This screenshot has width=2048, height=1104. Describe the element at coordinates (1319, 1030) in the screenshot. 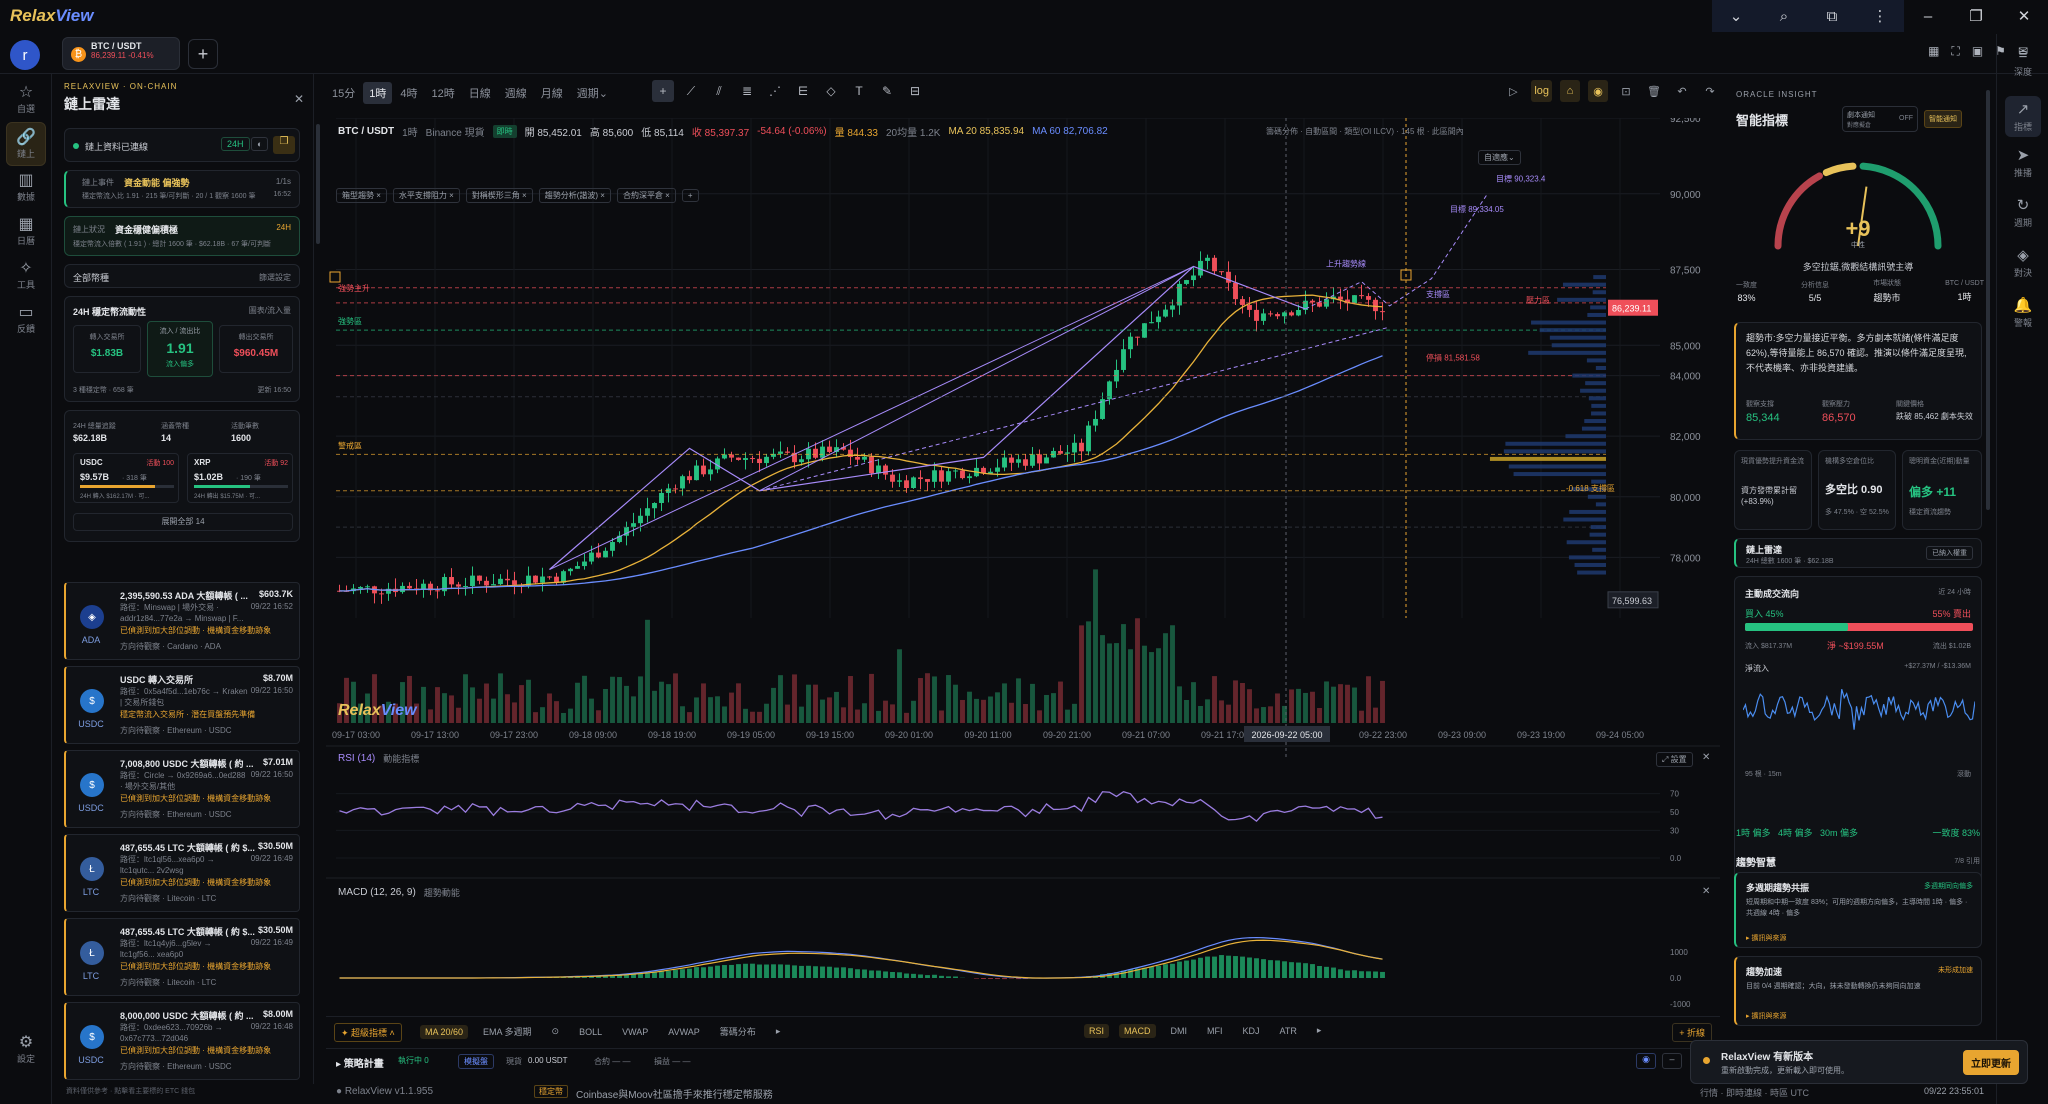

I see `sub-indicator-toggle: ▸` at that location.